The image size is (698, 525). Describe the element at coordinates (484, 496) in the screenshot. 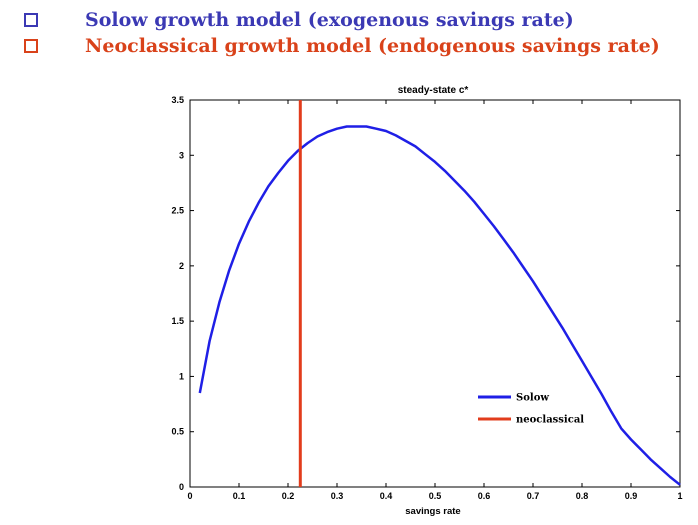

I see `x-tick-label: 0.6` at that location.